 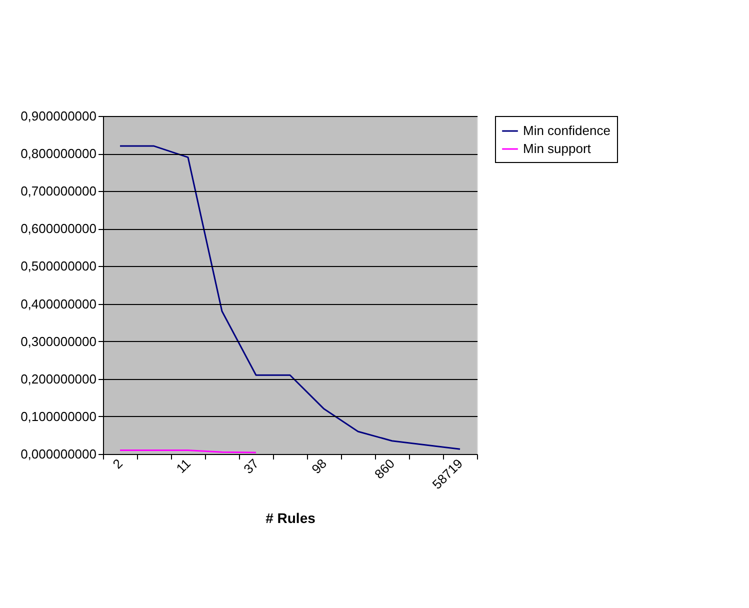 What do you see at coordinates (58, 266) in the screenshot?
I see `y-tick-label: 0,500000000` at bounding box center [58, 266].